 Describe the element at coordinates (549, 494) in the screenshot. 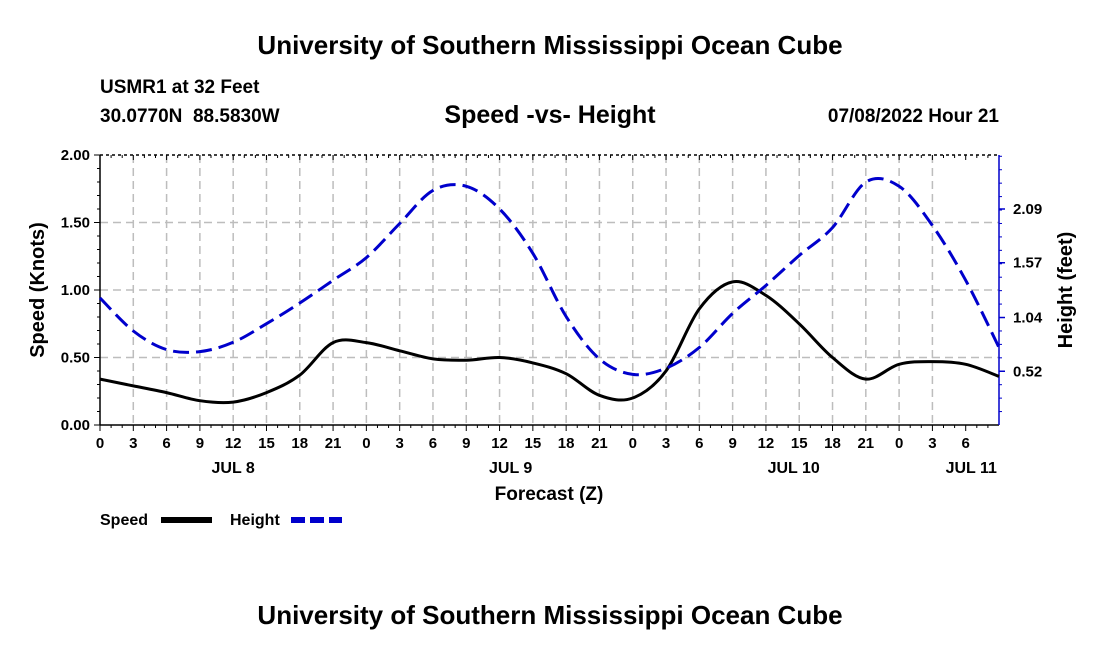

I see `x-axis-label: Forecast (Z)` at that location.